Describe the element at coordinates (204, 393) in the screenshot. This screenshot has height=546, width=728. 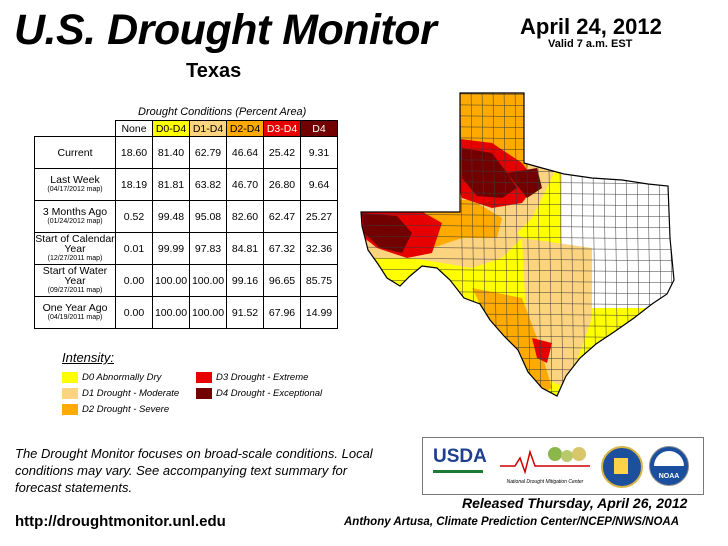
I see `legend-swatch-d4` at that location.